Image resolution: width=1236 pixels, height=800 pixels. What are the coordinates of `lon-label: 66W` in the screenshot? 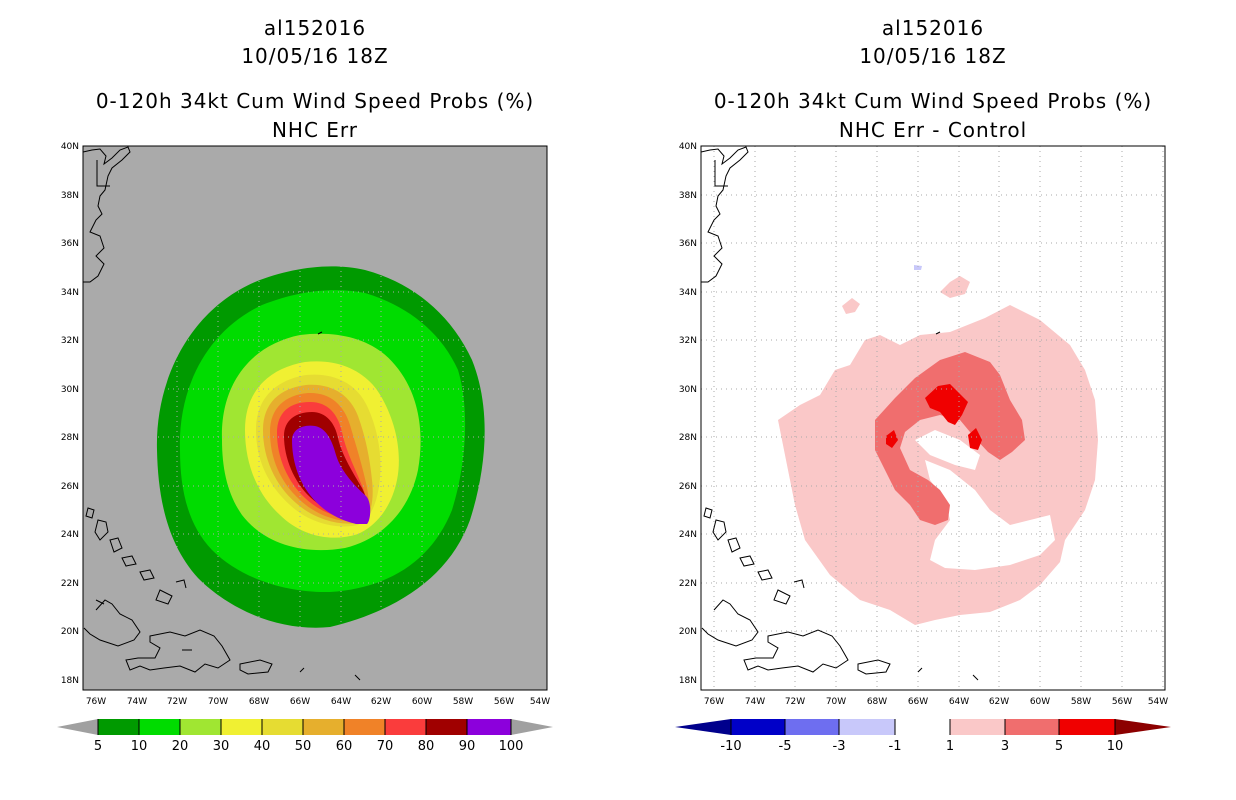 It's located at (300, 702).